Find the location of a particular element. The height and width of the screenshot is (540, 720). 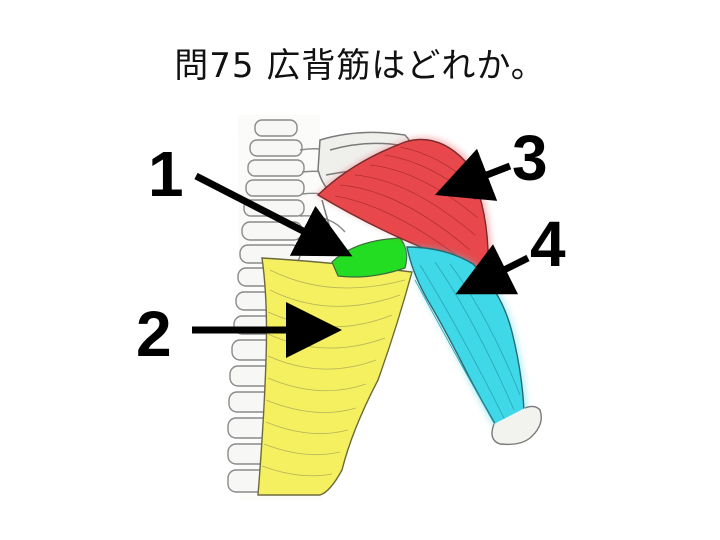

label-4: 4 is located at coordinates (548, 244).